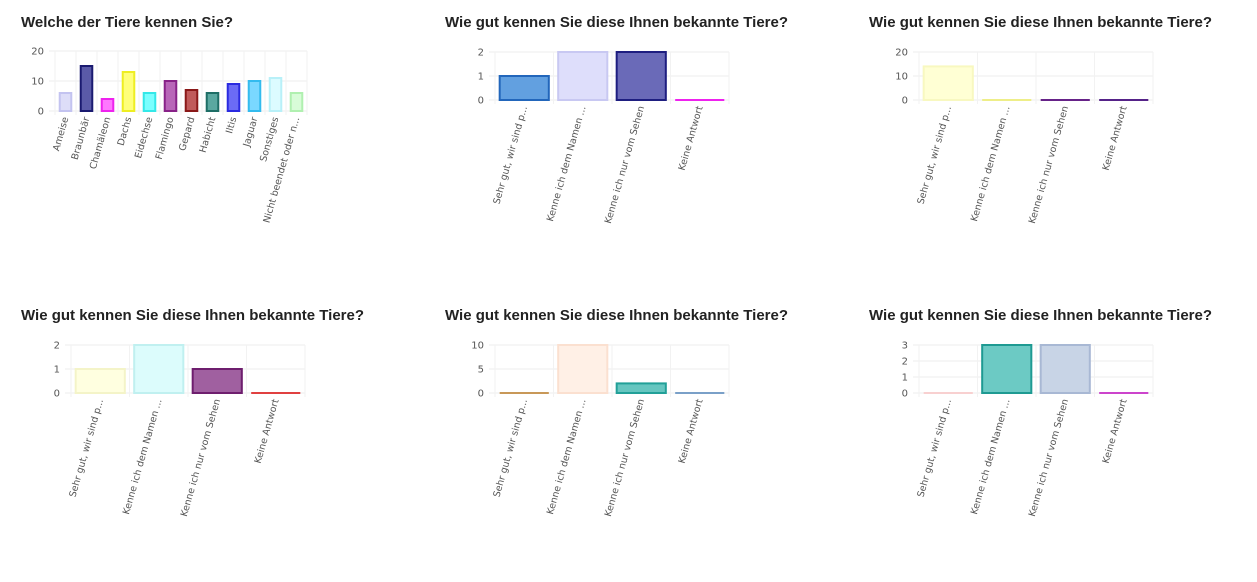 The width and height of the screenshot is (1257, 582). What do you see at coordinates (81, 138) in the screenshot?
I see `x-tick-label: Braunbär` at bounding box center [81, 138].